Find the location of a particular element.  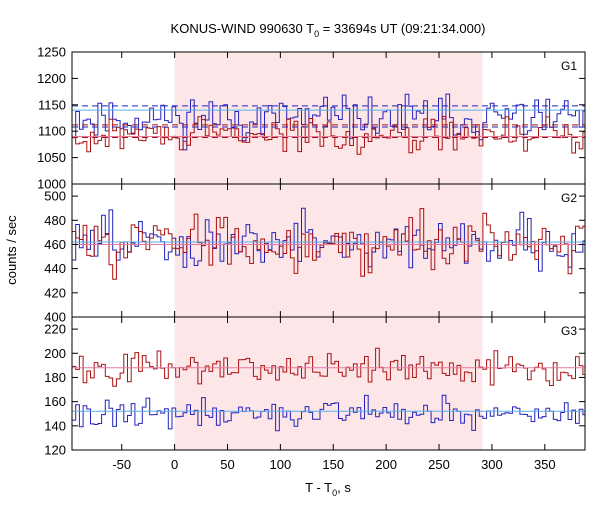

y-tick-label: 200 is located at coordinates (55, 353).